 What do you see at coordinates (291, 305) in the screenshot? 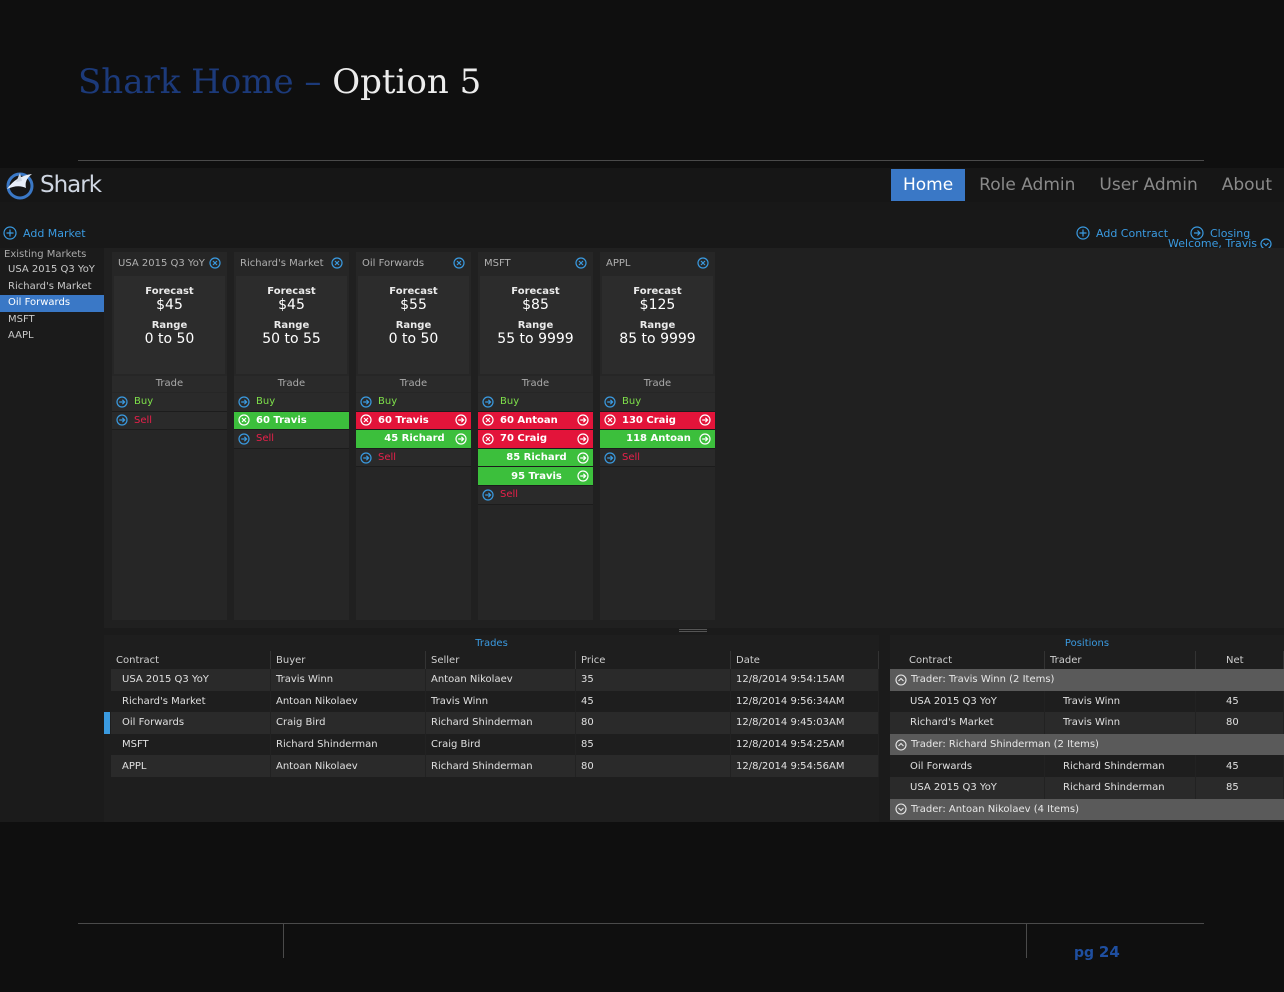
I see `forecast-value: $45` at bounding box center [291, 305].